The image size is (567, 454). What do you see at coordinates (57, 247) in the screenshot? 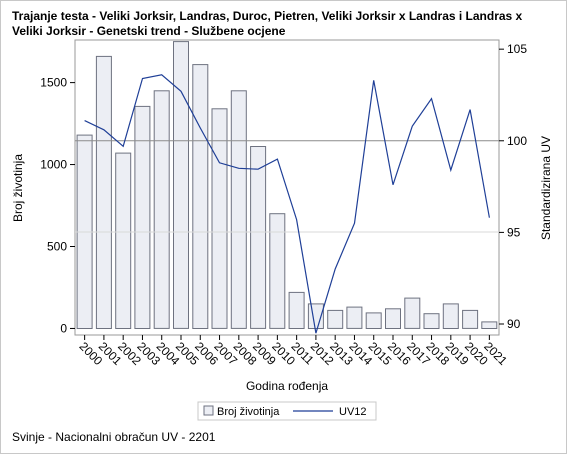
I see `y-tick-label: 500` at bounding box center [57, 247].